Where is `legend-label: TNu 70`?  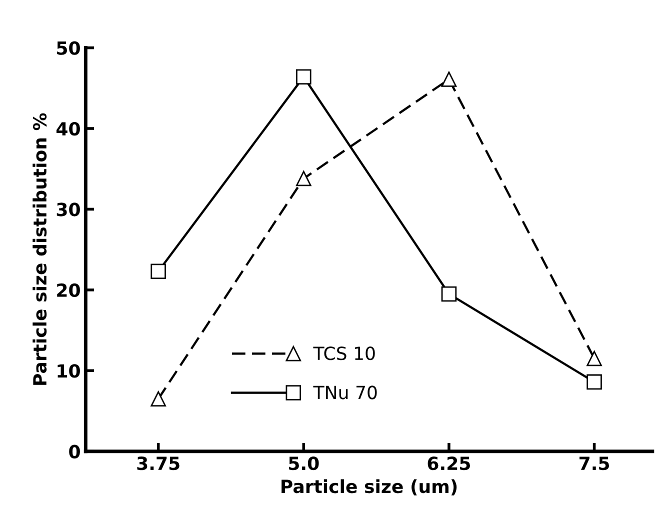 legend-label: TNu 70 is located at coordinates (345, 393).